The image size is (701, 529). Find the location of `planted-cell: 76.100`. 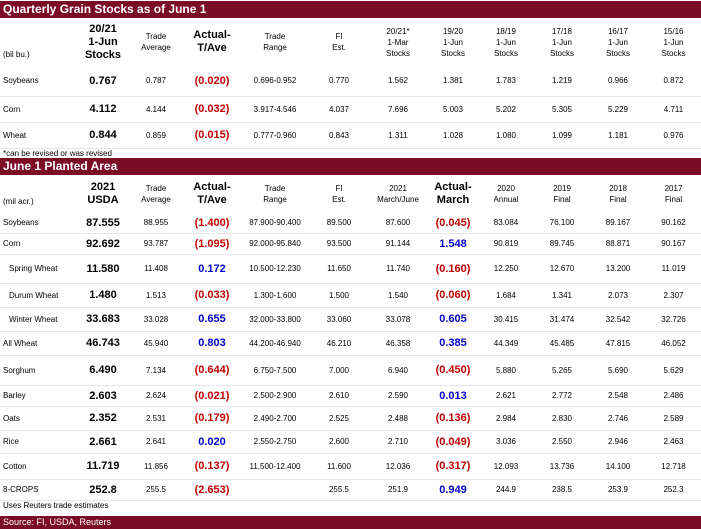

planted-cell: 76.100 is located at coordinates (562, 223).